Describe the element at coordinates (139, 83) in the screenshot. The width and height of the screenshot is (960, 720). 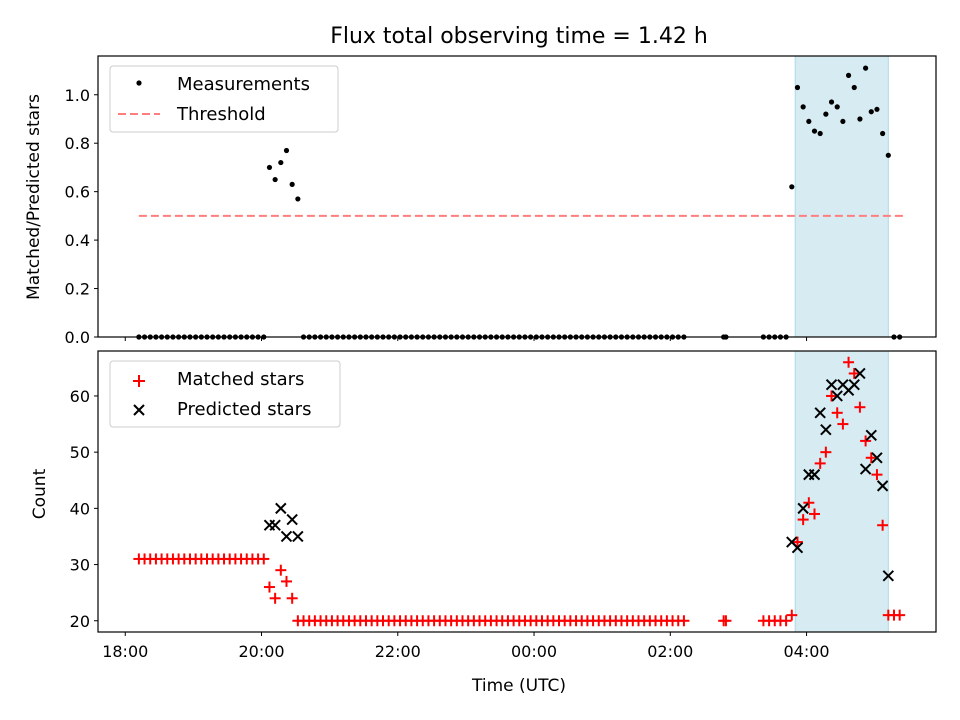
I see `legend-measurements-marker` at that location.